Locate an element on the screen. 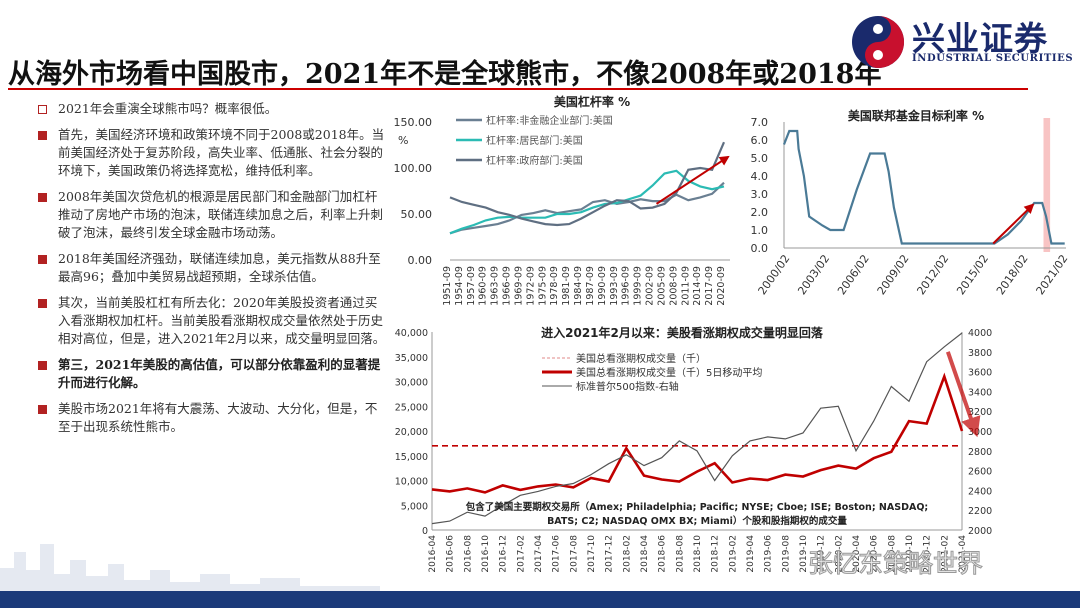 This screenshot has width=1080, height=608. x-tick-label: 2019-12 is located at coordinates (822, 554).